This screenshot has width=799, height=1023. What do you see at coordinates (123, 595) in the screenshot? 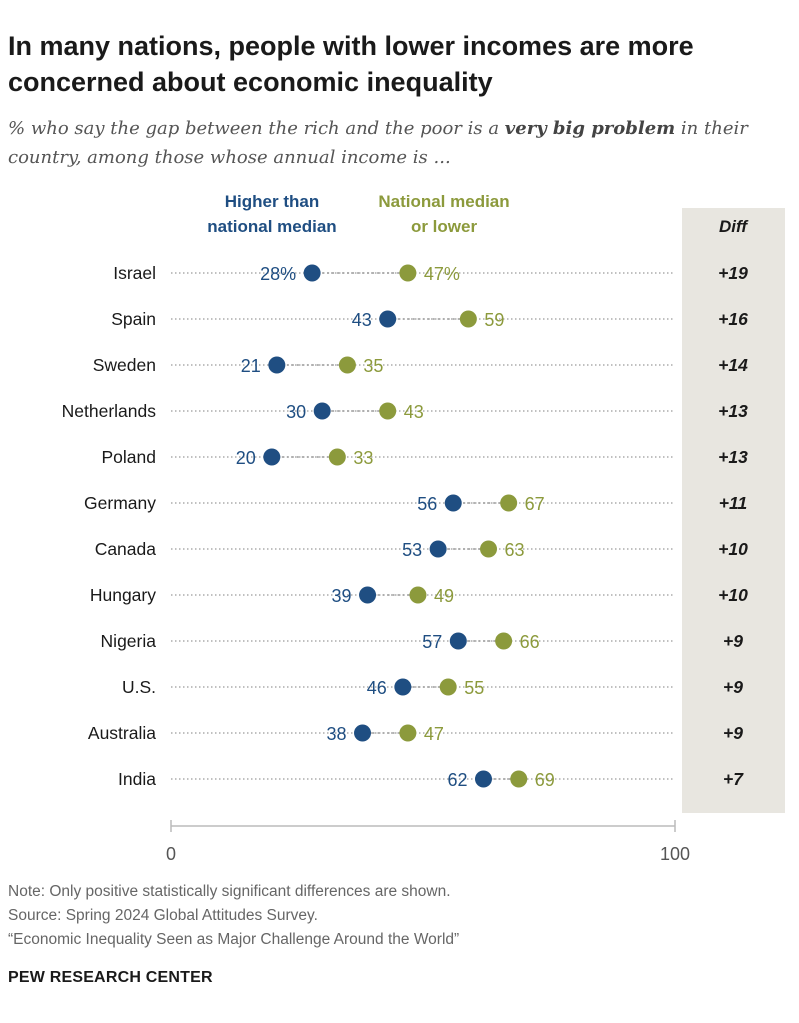
I see `category-label: Hungary` at bounding box center [123, 595].